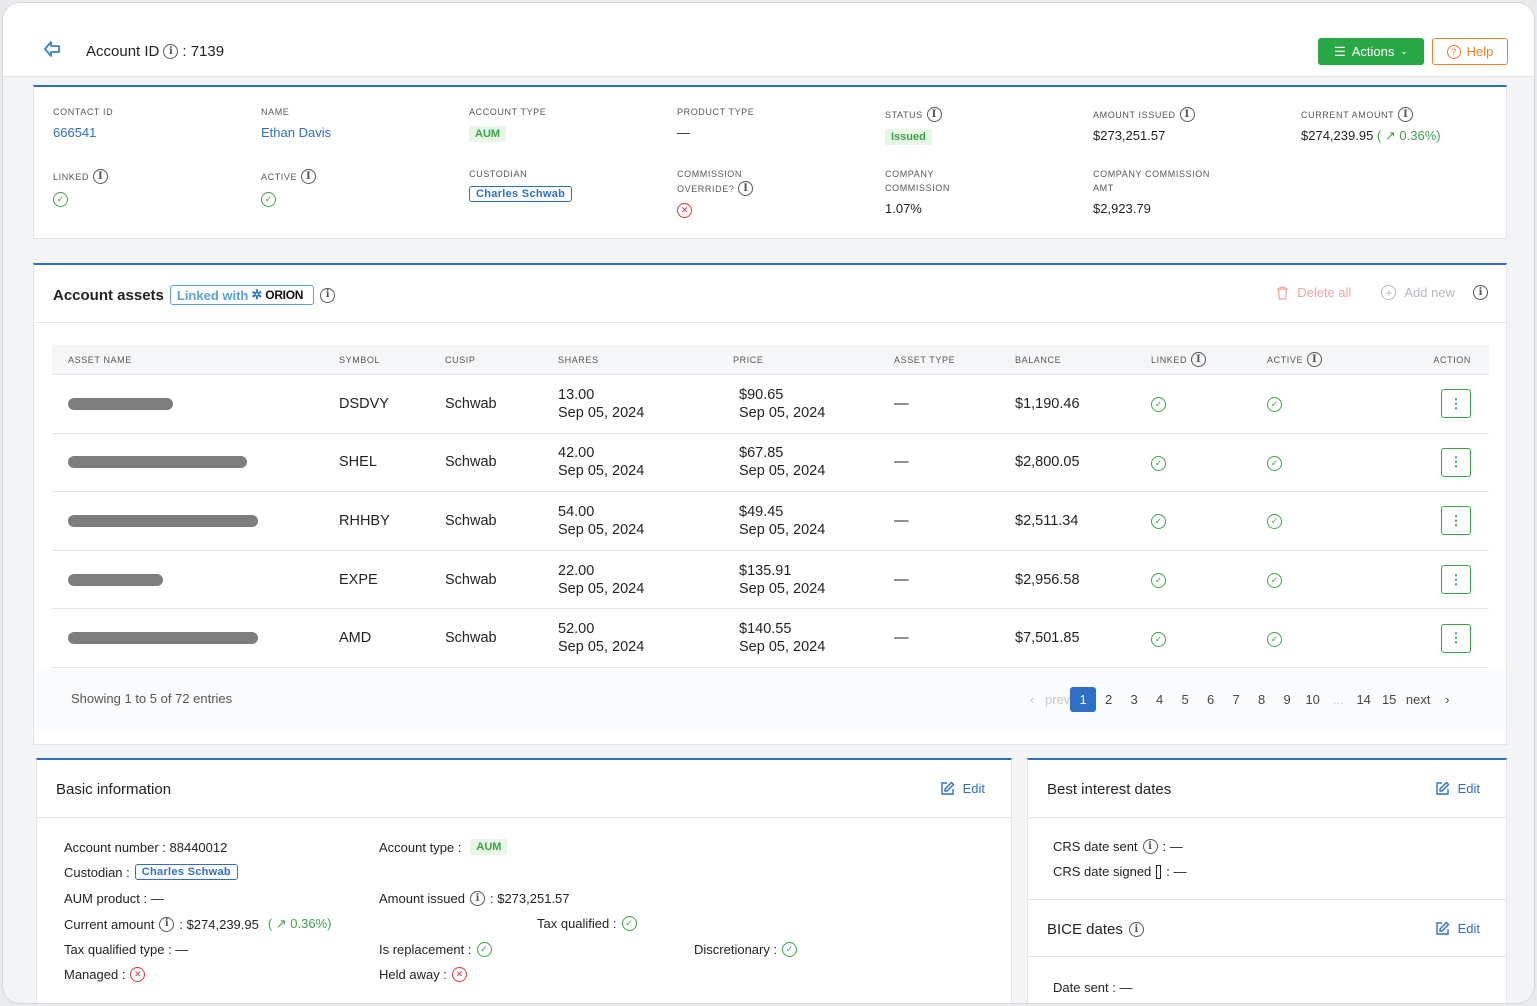  Describe the element at coordinates (1287, 699) in the screenshot. I see `page-button: 9` at that location.